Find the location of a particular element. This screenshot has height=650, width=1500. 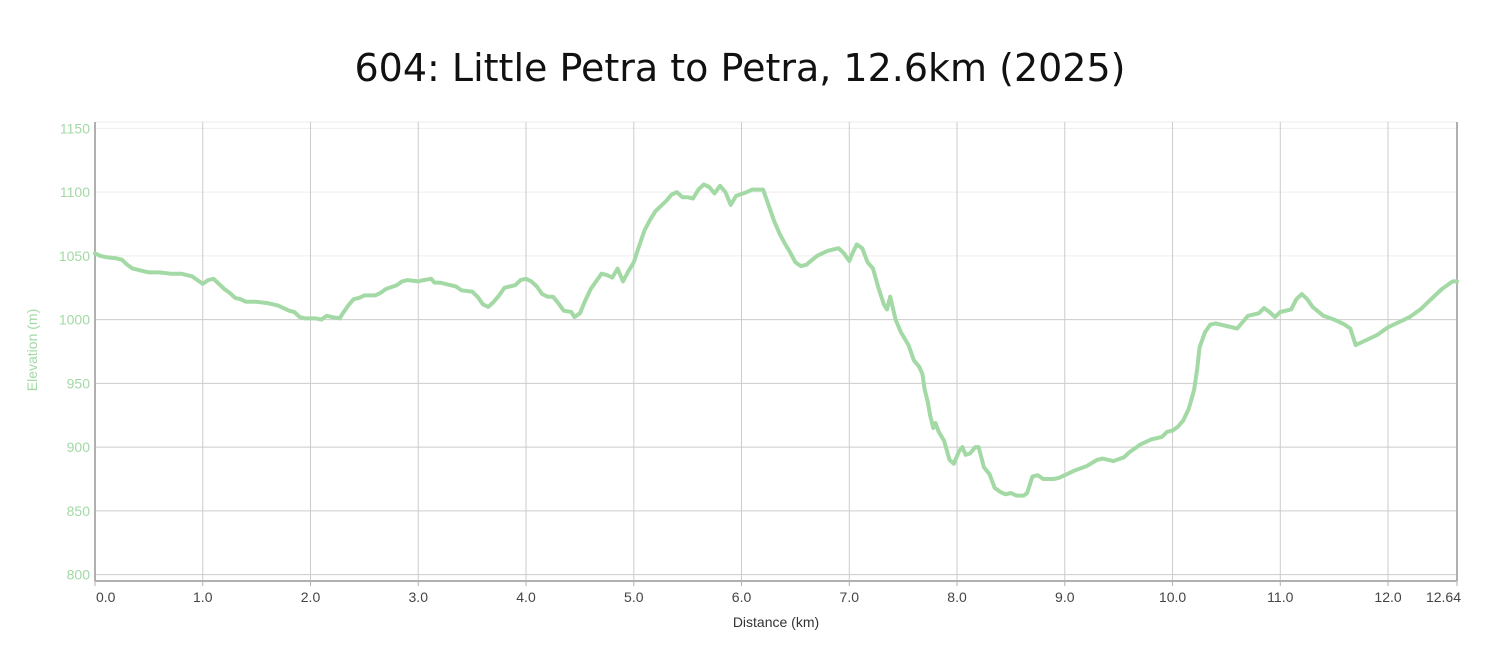

y-tick-label: 950 is located at coordinates (79, 383).